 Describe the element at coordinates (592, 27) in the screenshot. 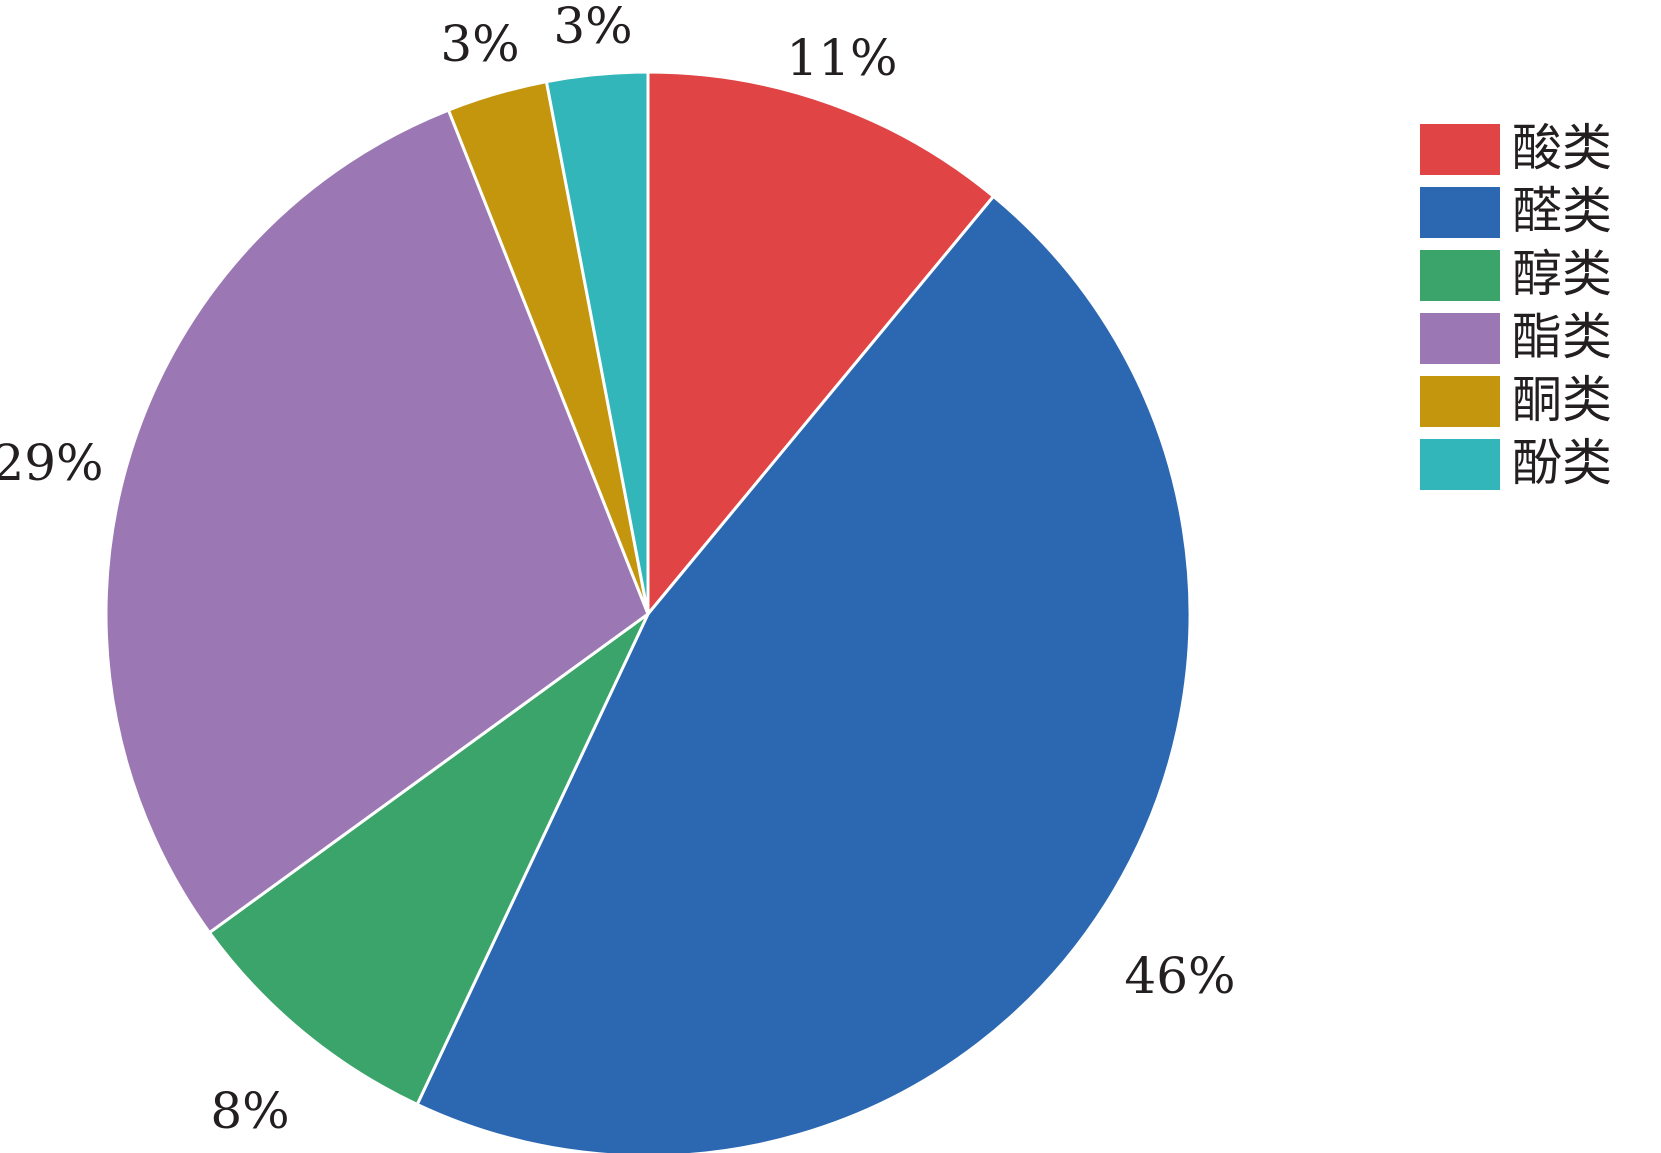

I see `slice-label-6: 3%` at that location.